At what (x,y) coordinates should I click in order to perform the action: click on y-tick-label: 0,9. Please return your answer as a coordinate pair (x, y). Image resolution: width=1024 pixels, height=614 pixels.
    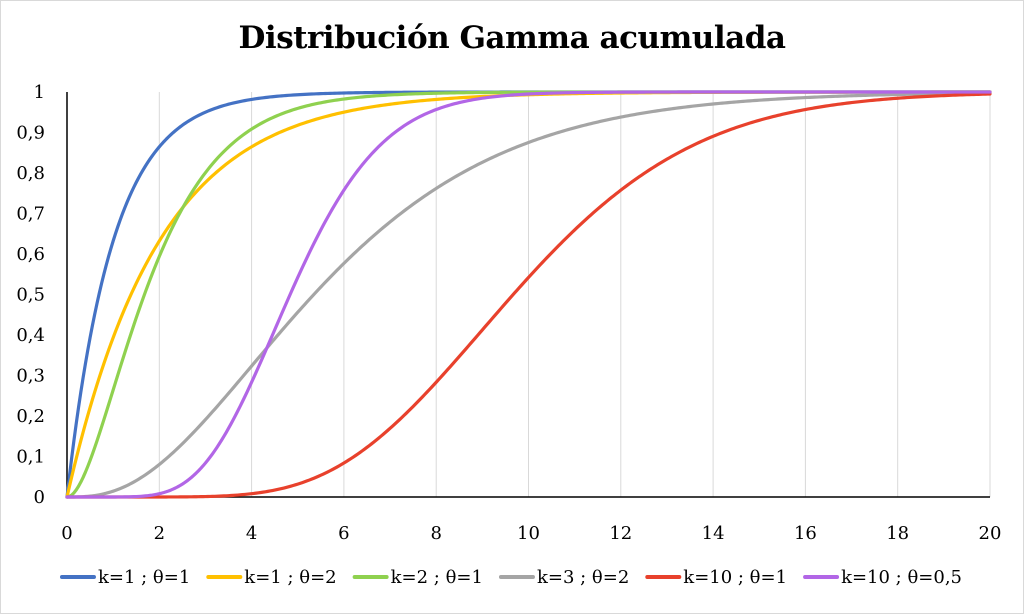
    Looking at the image, I should click on (30, 133).